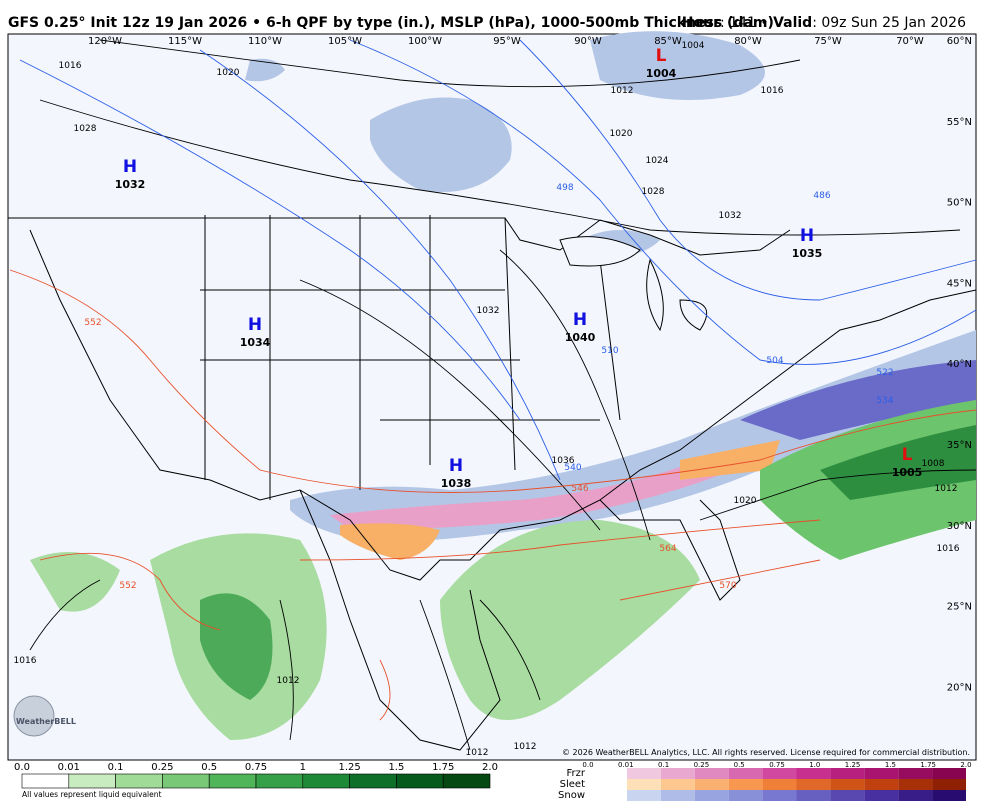 Image resolution: width=984 pixels, height=808 pixels. What do you see at coordinates (209, 767) in the screenshot?
I see `qpf-tick: 0.5` at bounding box center [209, 767].